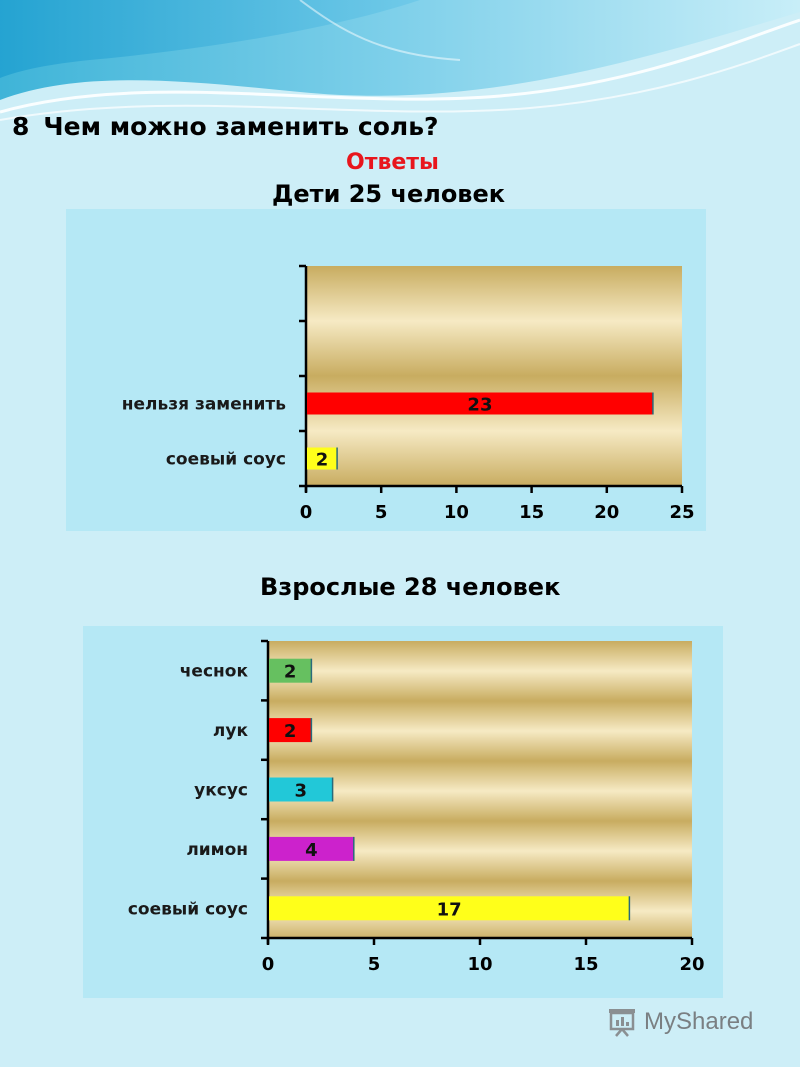 This screenshot has height=1067, width=800. I want to click on presentation-icon, so click(622, 1023).